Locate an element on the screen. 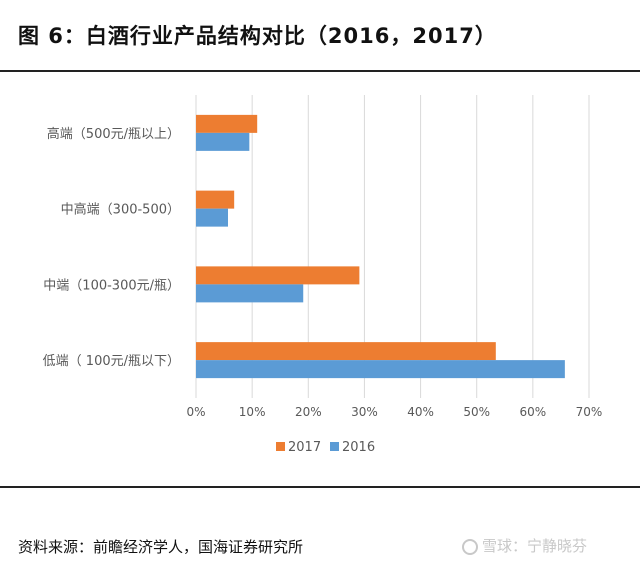  x-tick-label: 70% is located at coordinates (589, 412).